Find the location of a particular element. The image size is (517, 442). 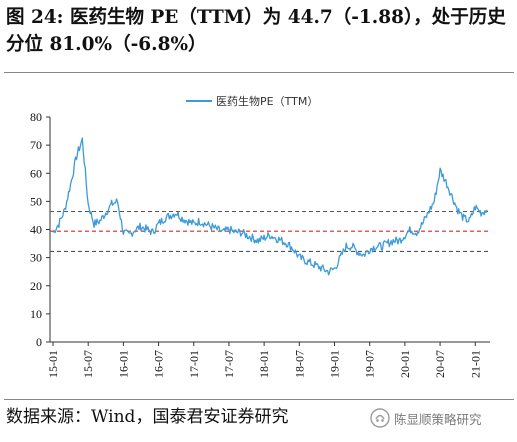

x-tick-label: 15-07 is located at coordinates (88, 364).